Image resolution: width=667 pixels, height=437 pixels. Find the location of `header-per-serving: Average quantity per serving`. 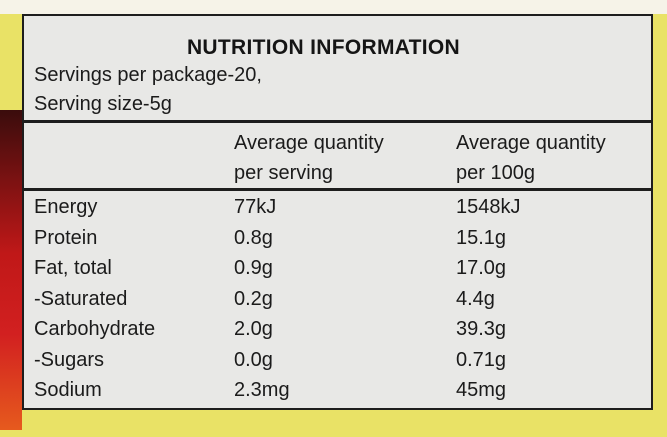

header-per-serving: Average quantity per serving is located at coordinates (309, 158).